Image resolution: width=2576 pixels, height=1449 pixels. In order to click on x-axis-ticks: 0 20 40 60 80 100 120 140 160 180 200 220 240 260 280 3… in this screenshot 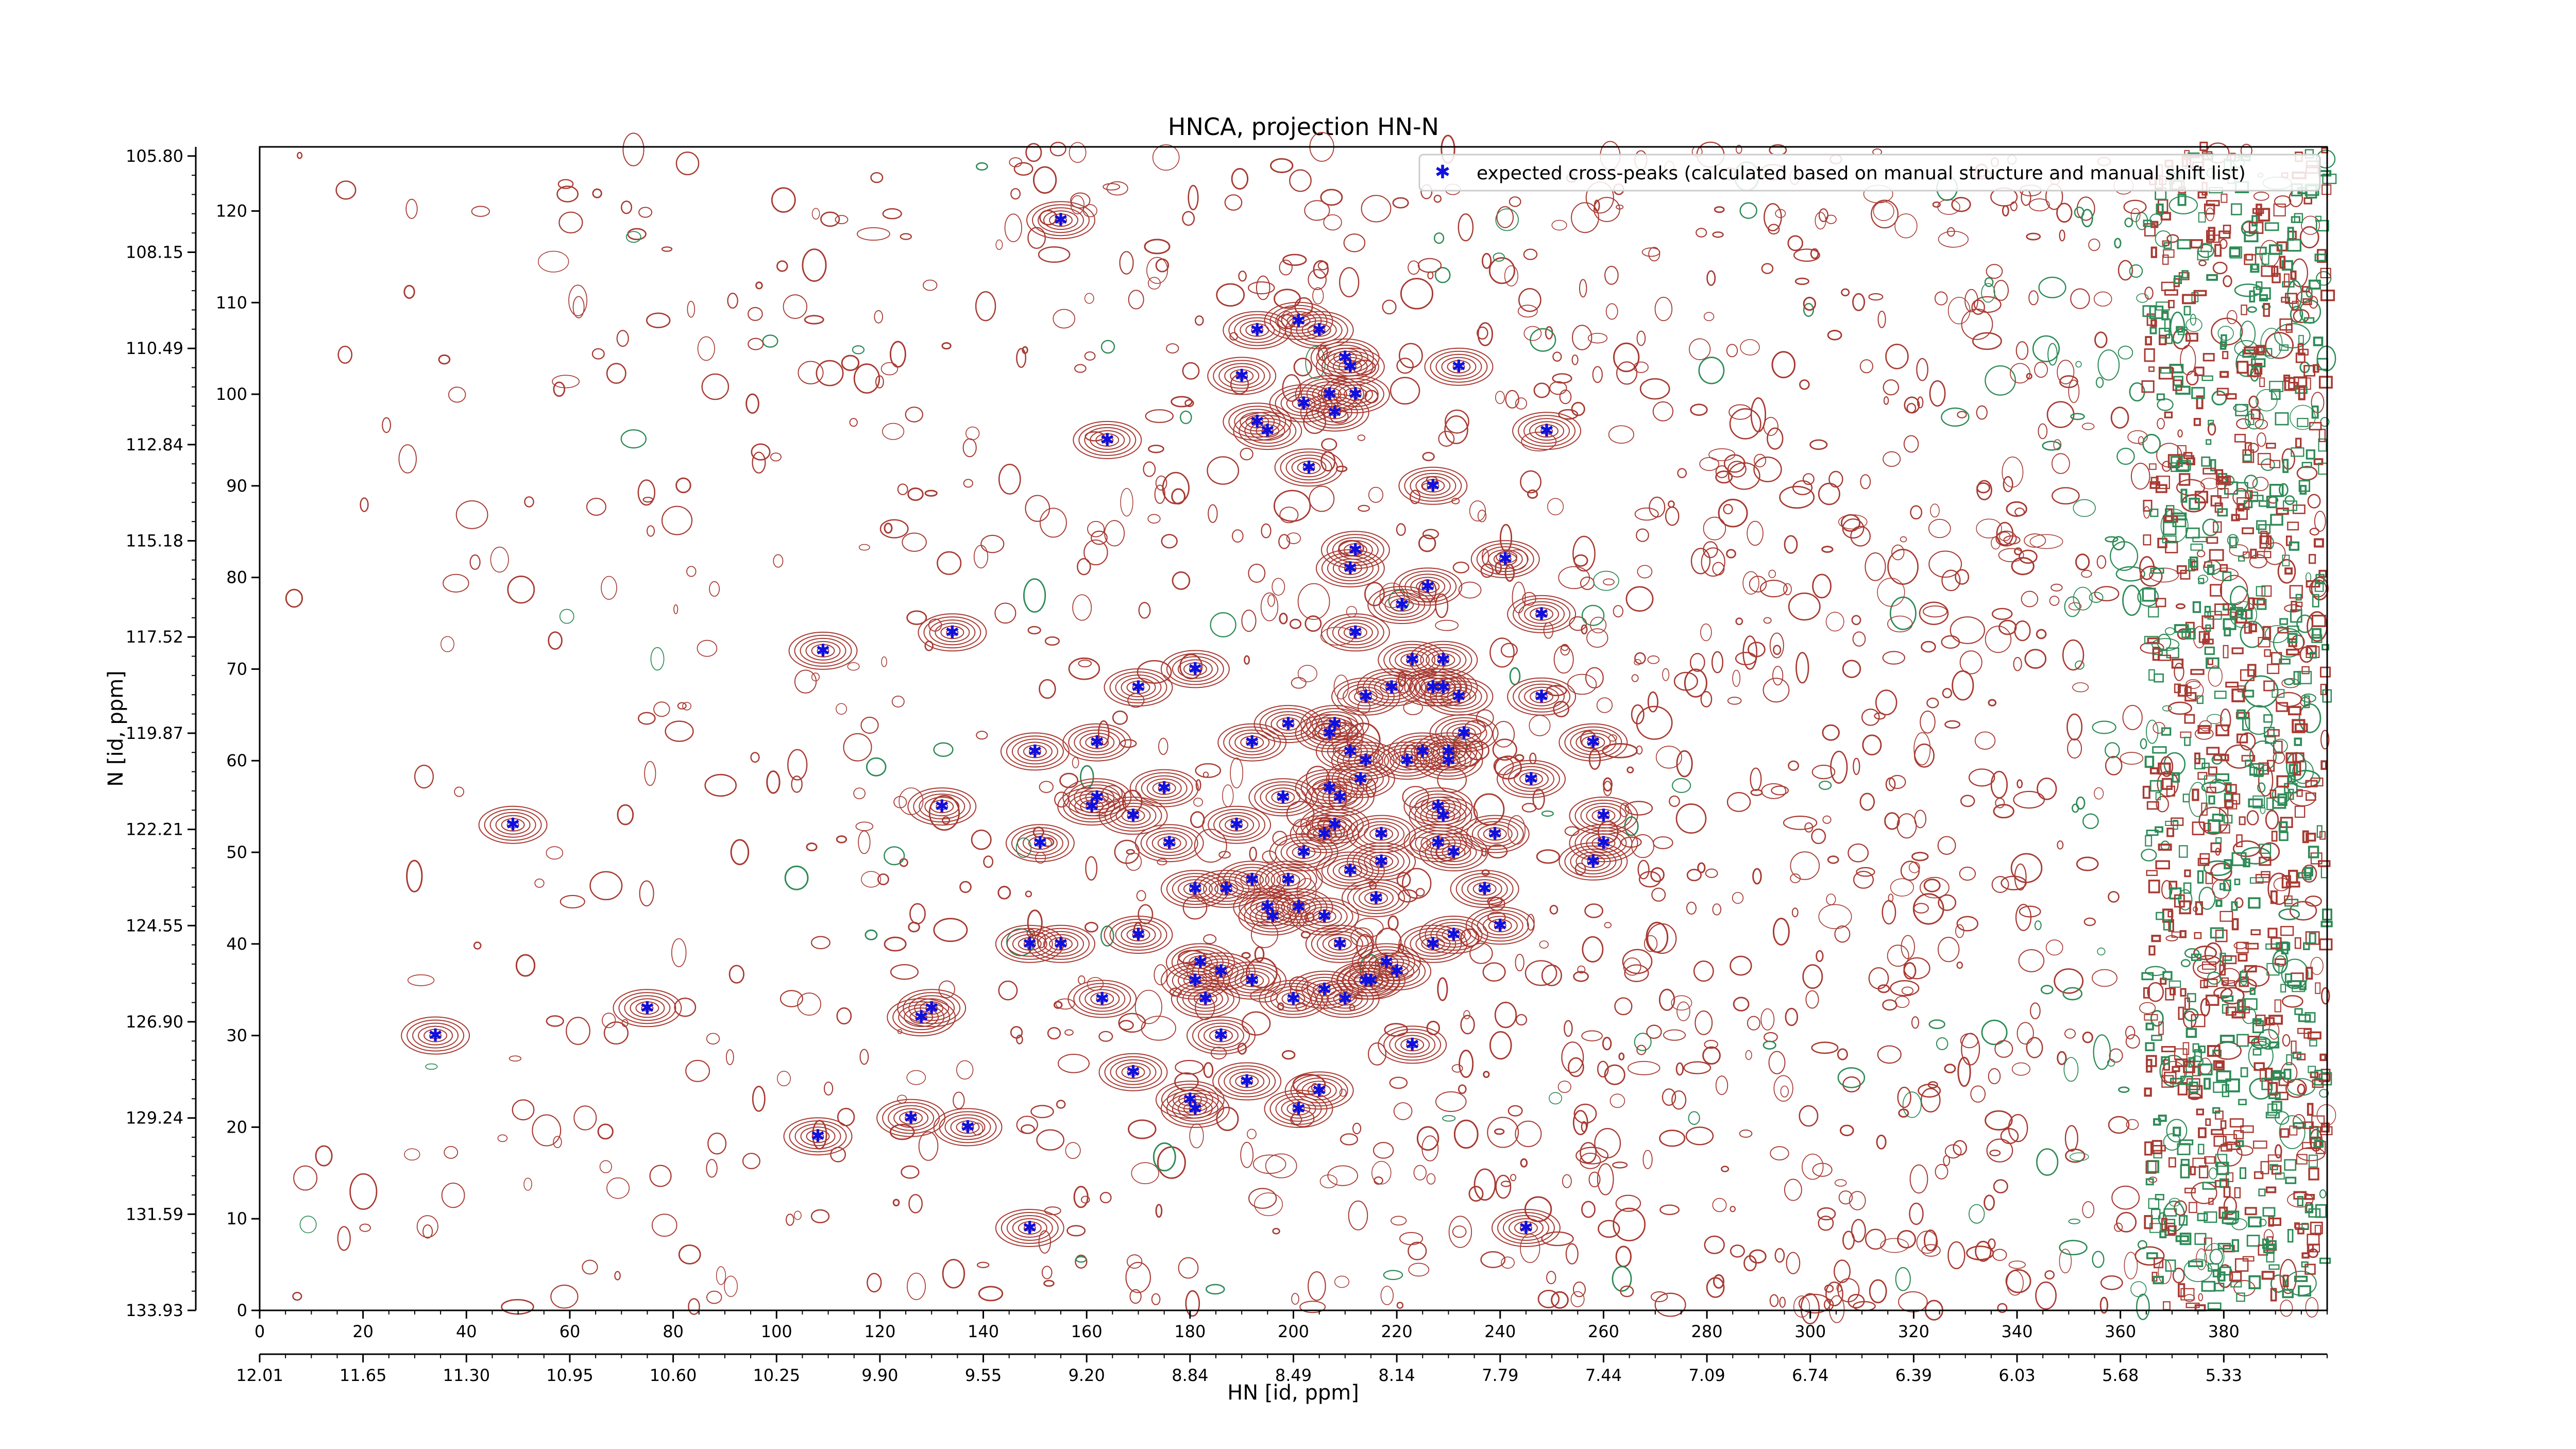, I will do `click(1291, 1325)`.